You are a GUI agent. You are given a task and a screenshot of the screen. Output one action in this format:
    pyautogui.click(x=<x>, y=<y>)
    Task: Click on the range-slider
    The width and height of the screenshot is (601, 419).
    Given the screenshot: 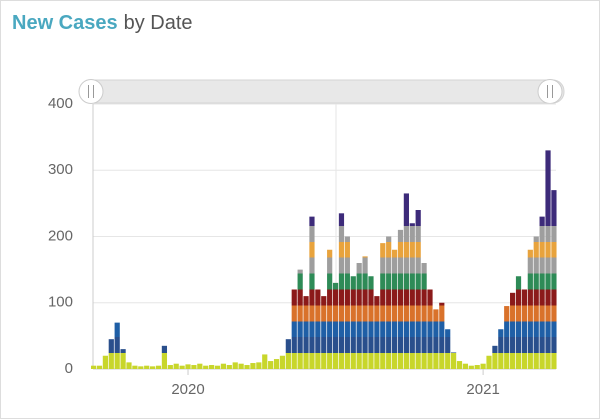 What is the action you would take?
    pyautogui.click(x=322, y=91)
    